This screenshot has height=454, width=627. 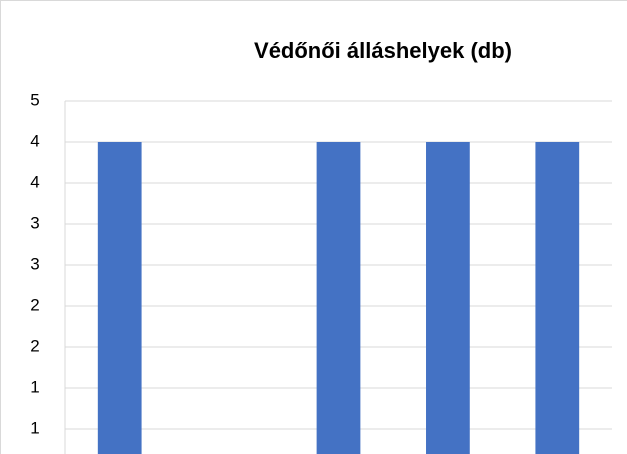 I want to click on y-tick-label: 5, so click(x=34, y=99).